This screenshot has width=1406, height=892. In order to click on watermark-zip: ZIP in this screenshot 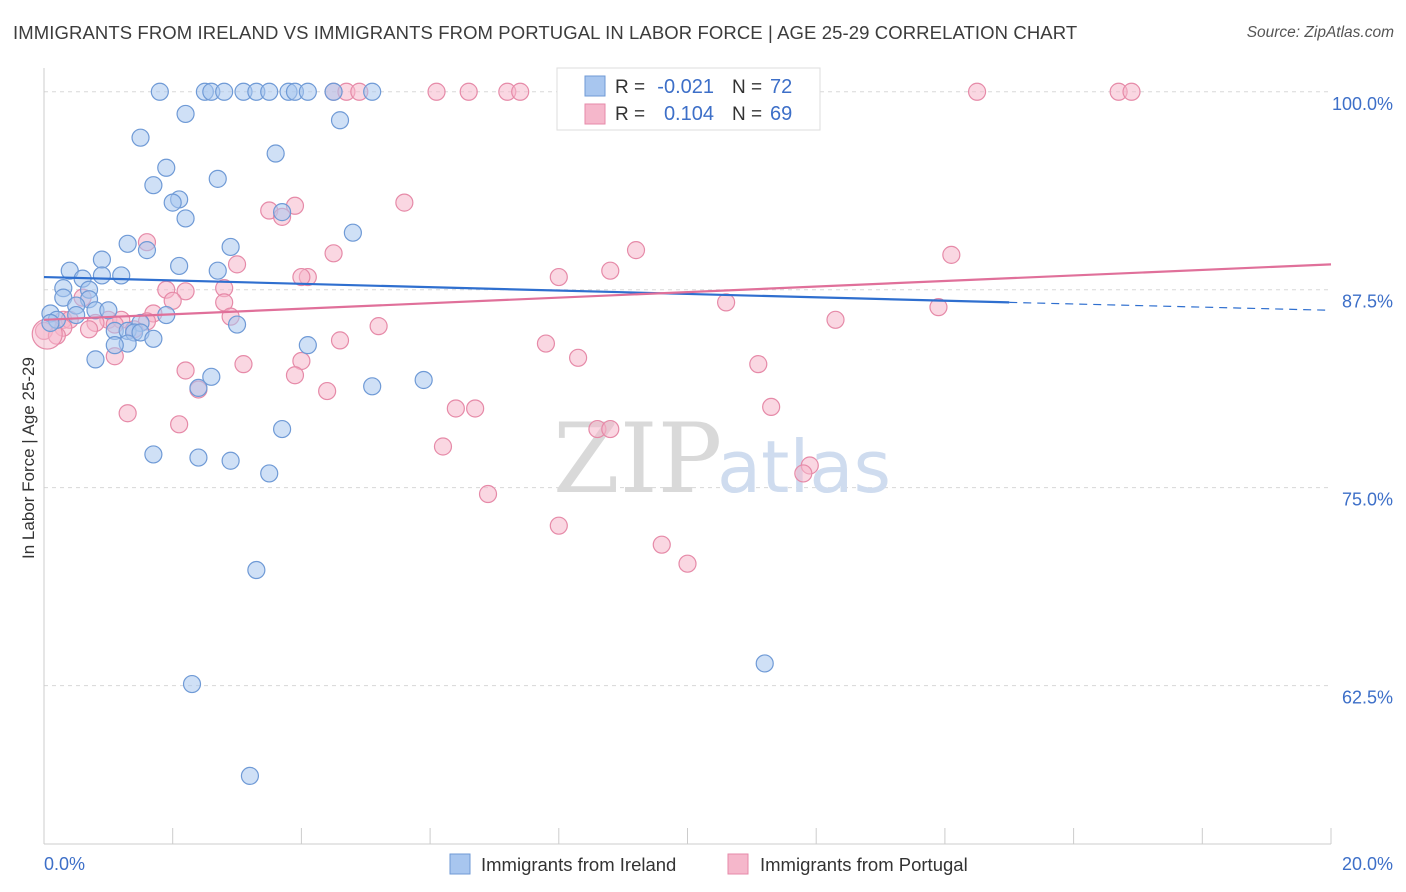, I will do `click(637, 459)`.